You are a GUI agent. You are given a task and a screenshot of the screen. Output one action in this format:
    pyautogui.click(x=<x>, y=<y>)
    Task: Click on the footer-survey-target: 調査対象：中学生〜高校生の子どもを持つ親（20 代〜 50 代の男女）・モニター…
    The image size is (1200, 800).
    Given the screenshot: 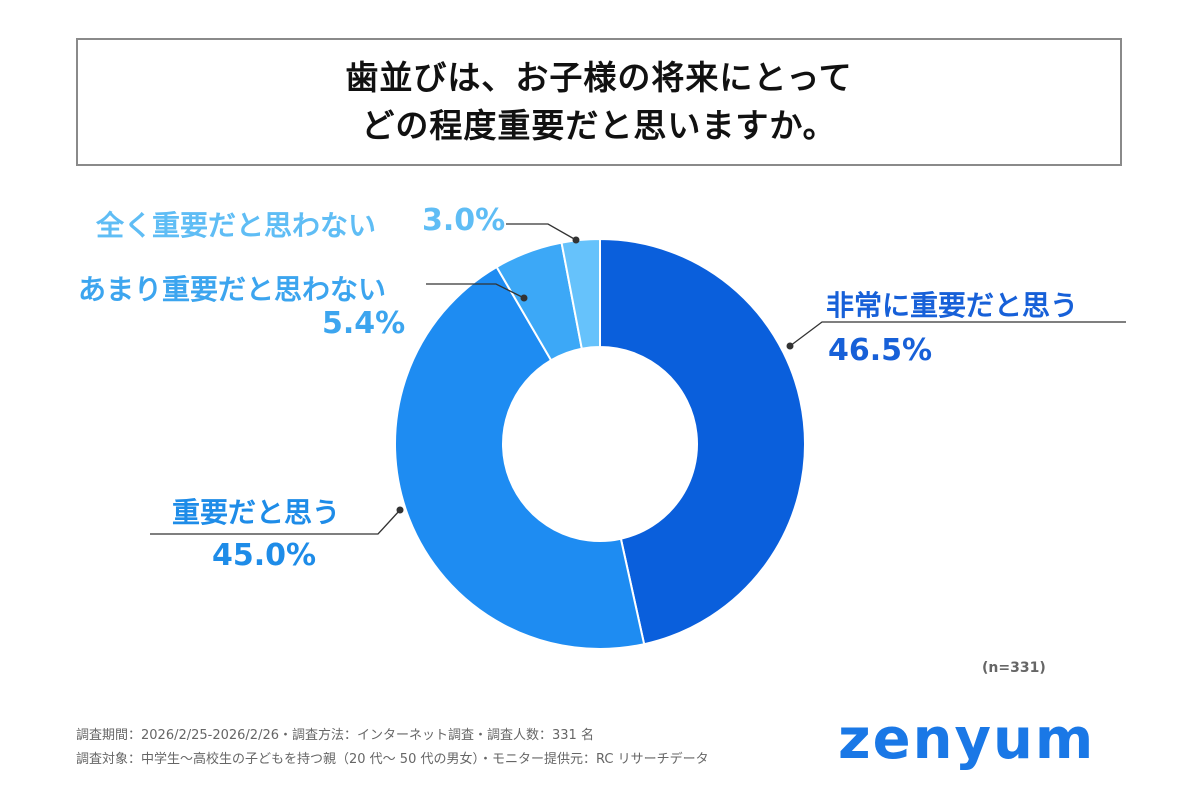 What is the action you would take?
    pyautogui.click(x=392, y=759)
    